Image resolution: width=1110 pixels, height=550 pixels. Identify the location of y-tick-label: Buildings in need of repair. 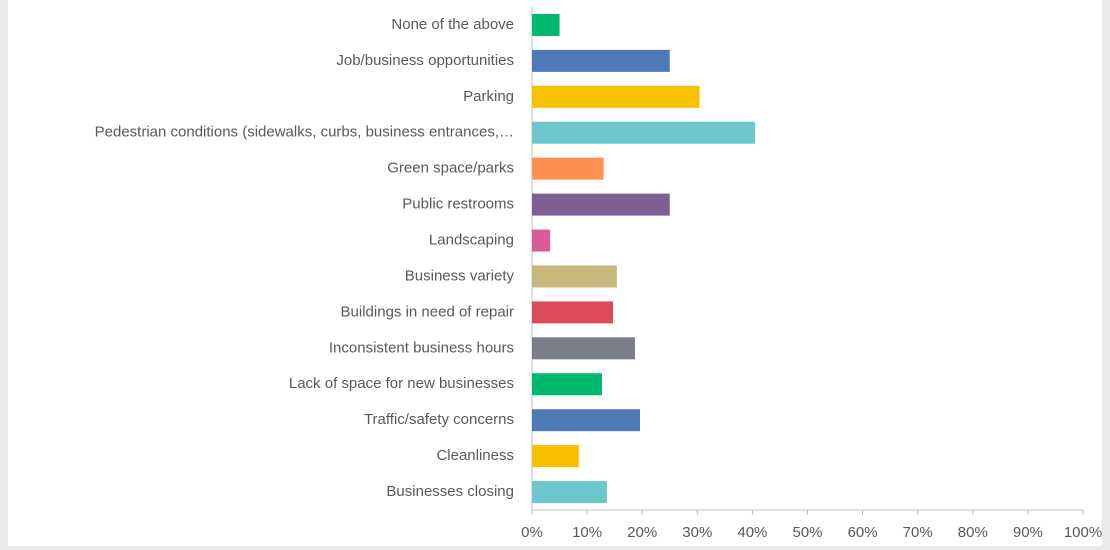
(427, 311).